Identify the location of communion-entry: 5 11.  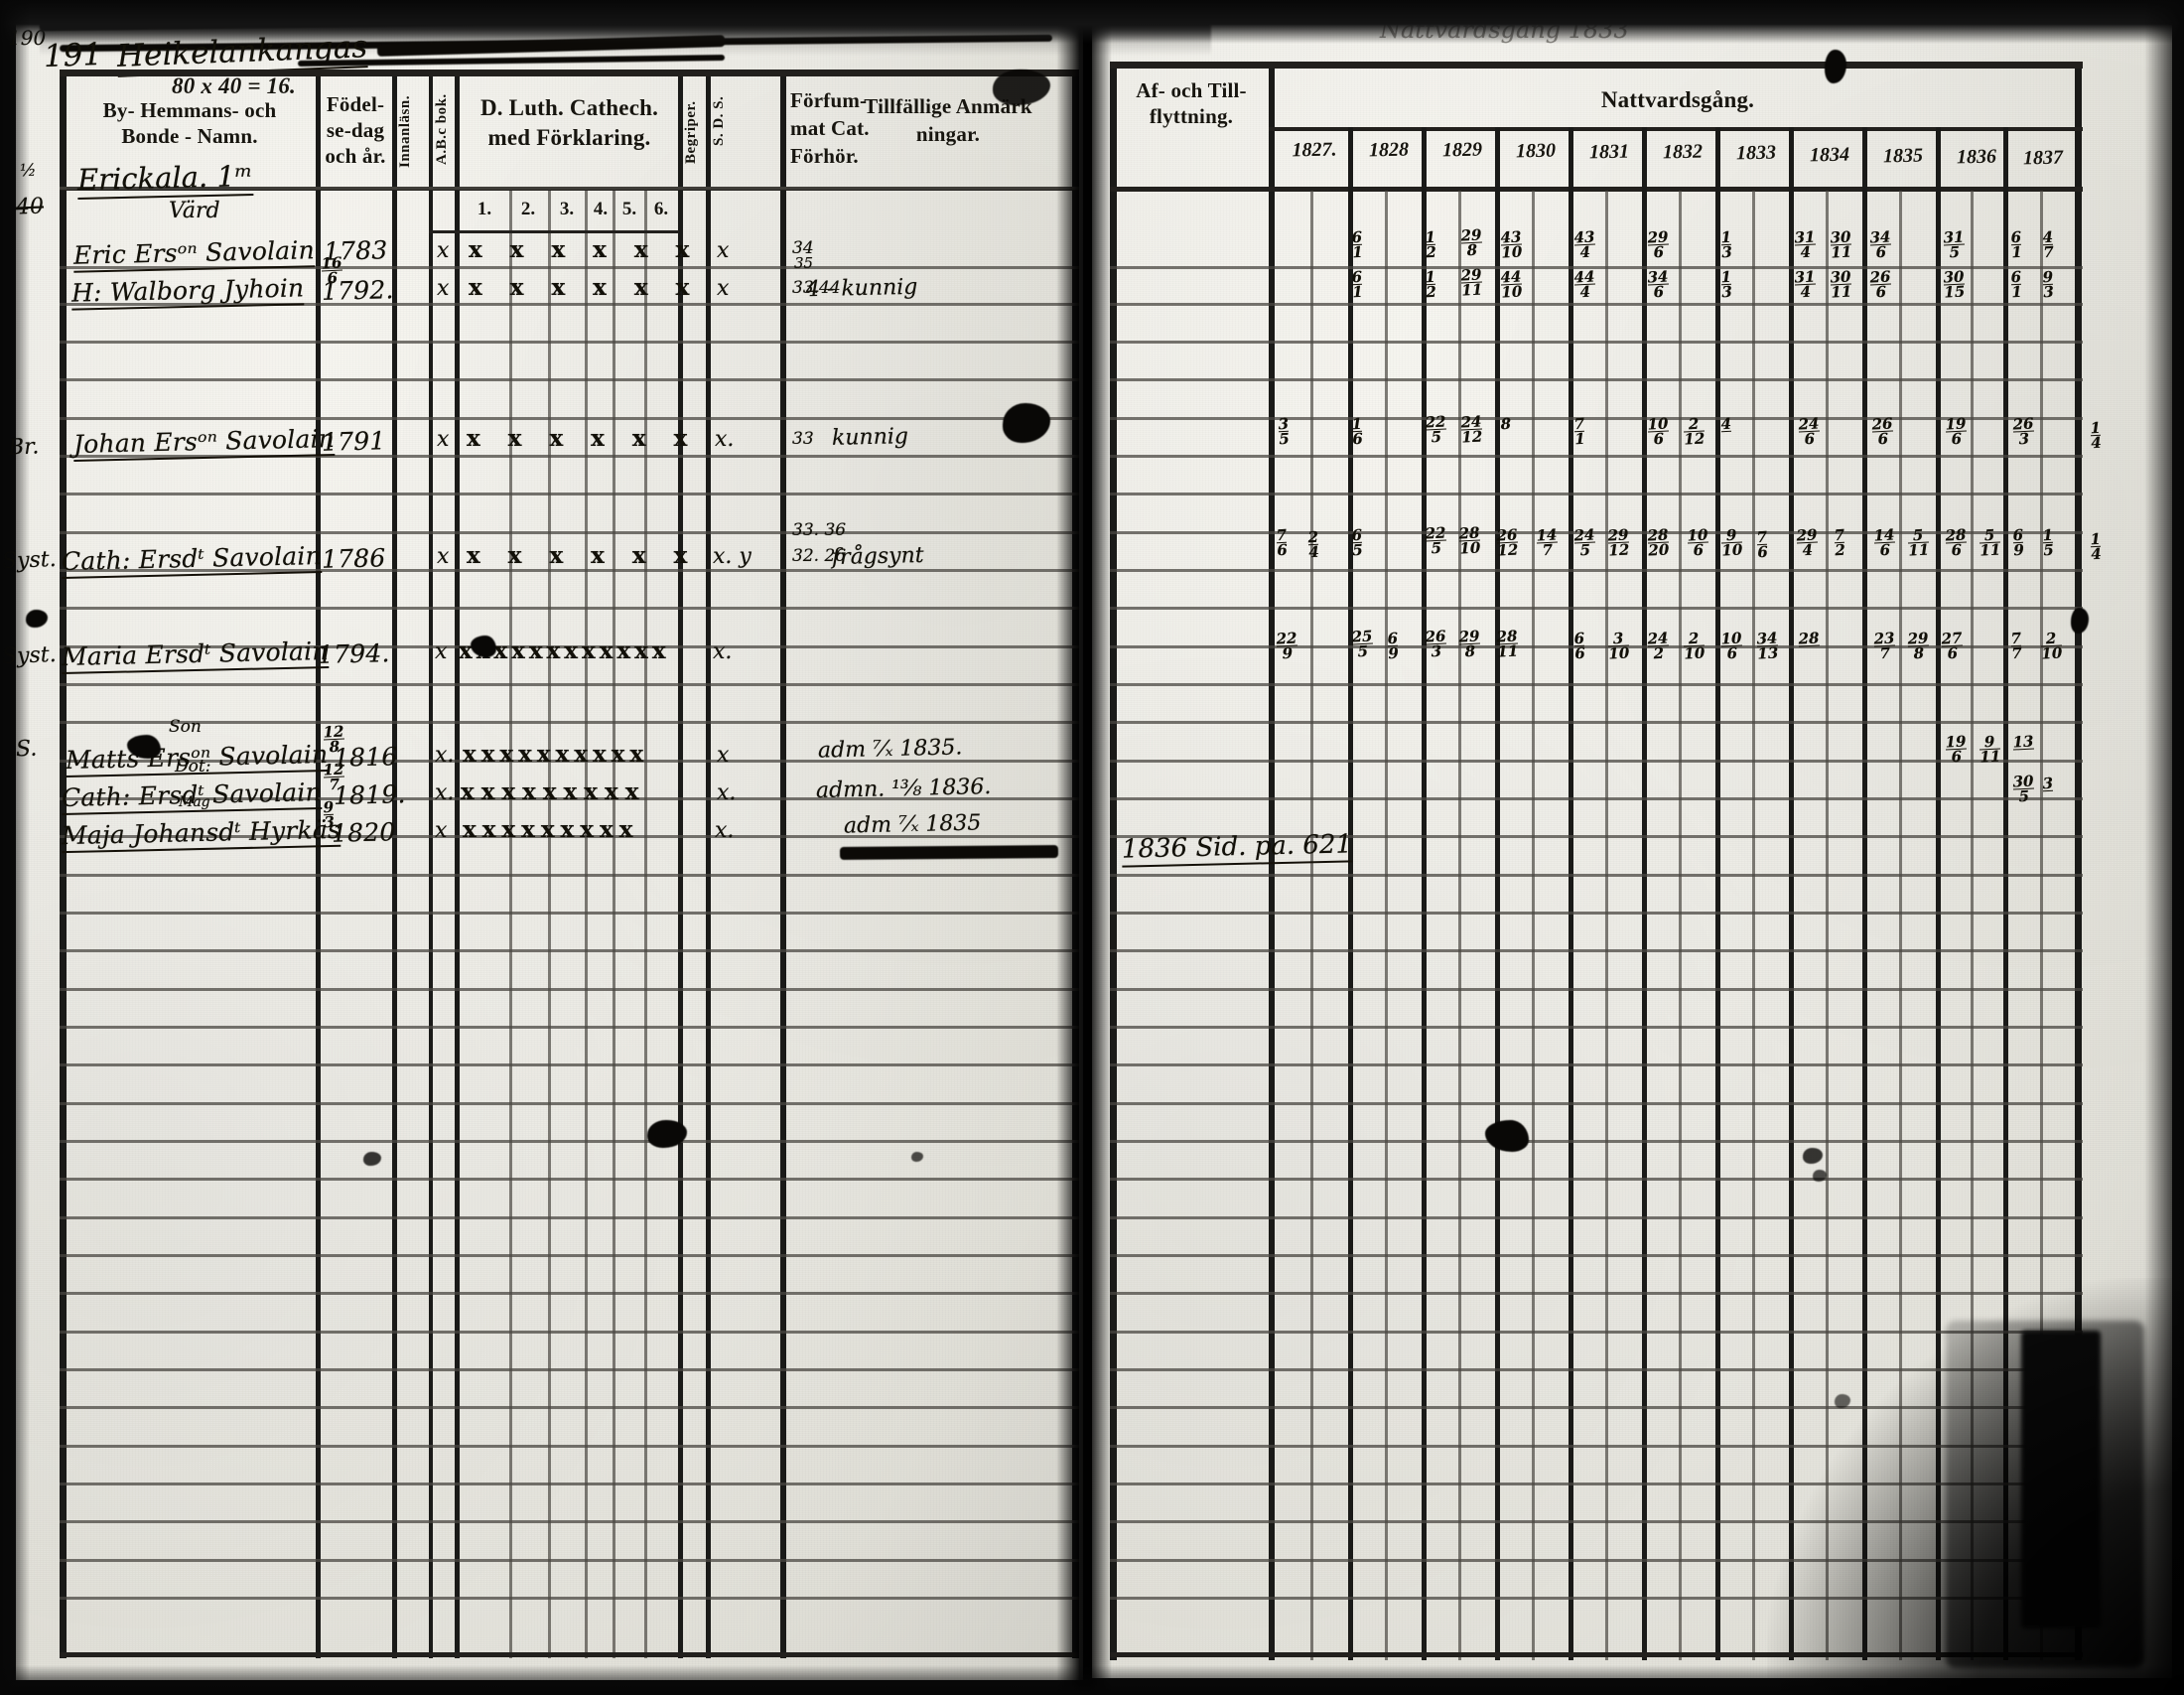
(1918, 543).